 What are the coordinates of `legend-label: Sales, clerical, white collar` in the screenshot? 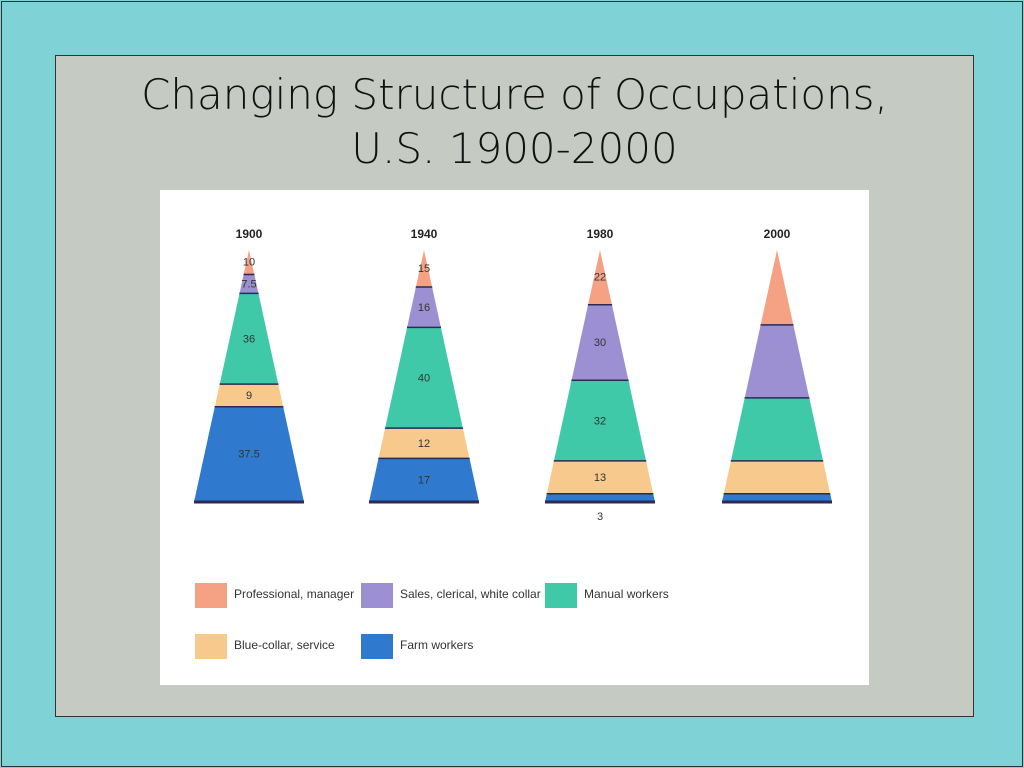 It's located at (470, 594).